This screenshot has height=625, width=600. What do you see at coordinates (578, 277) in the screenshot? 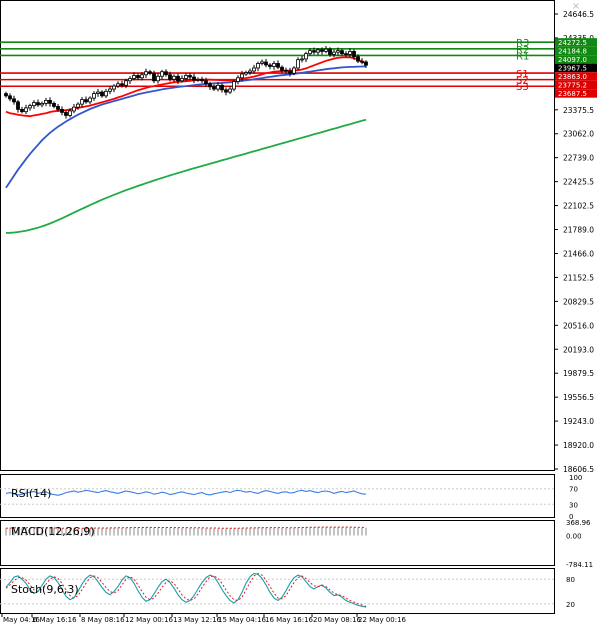
I see `price-tick-label: 21152.5` at bounding box center [578, 277].